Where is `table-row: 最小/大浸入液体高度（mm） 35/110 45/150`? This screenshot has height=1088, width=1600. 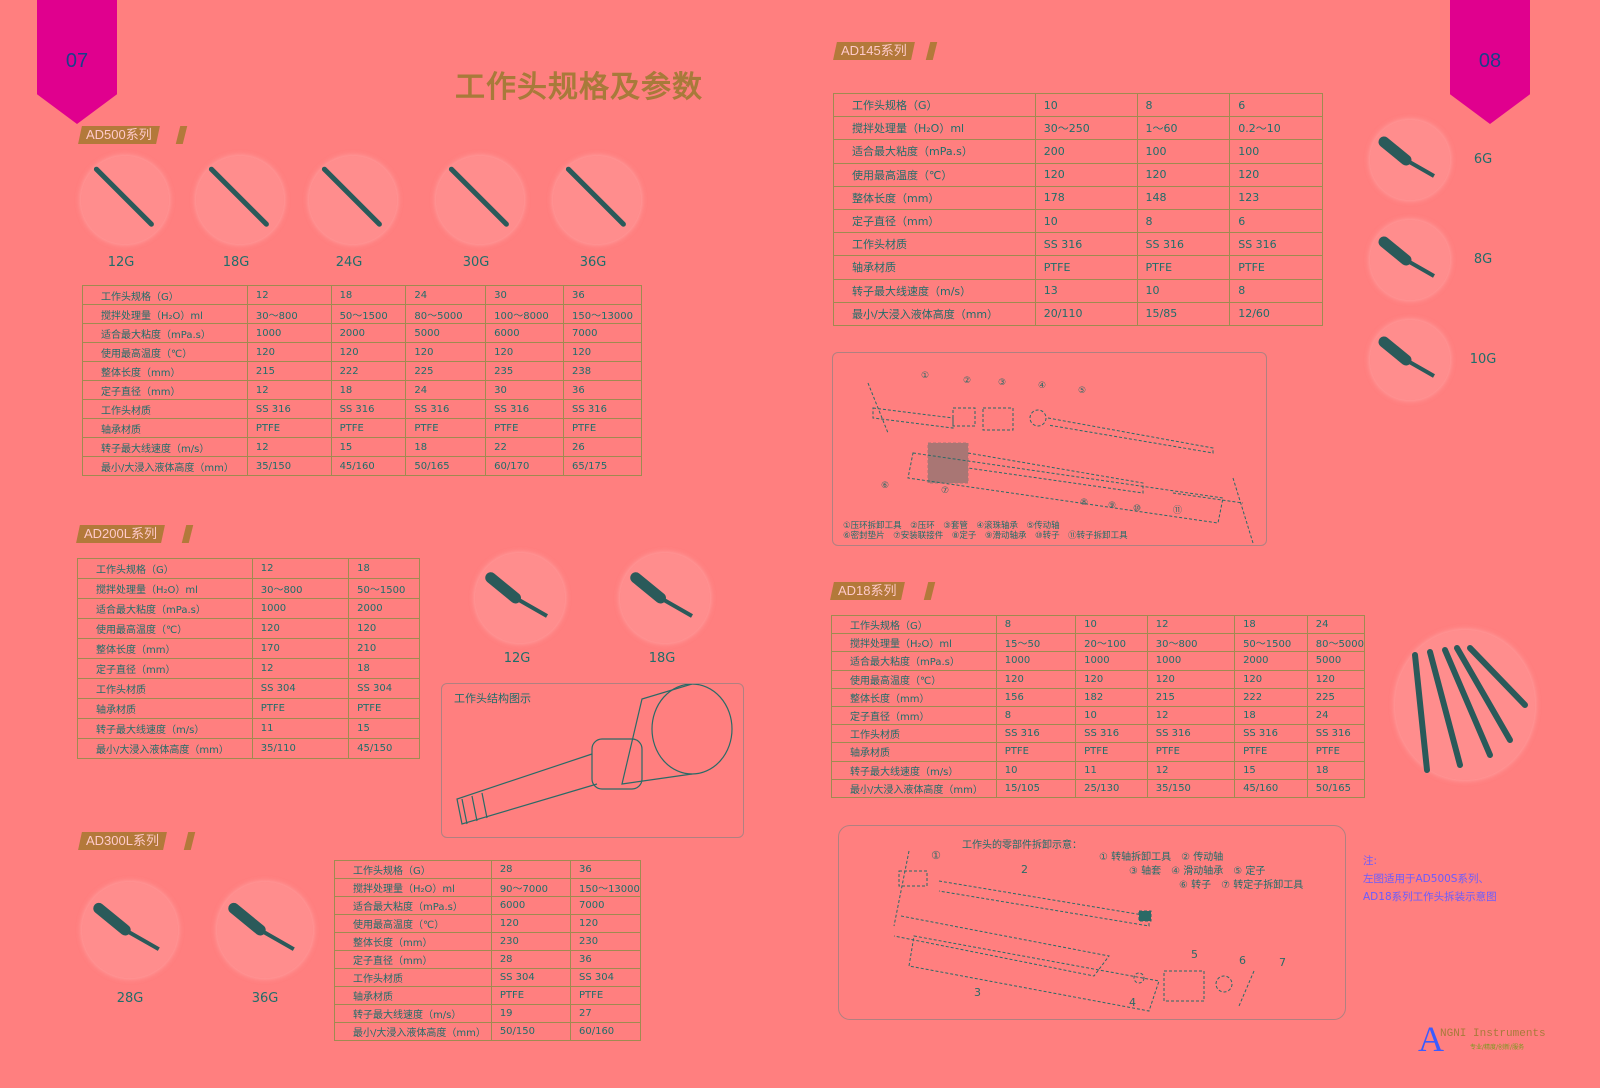 table-row: 最小/大浸入液体高度（mm） 35/110 45/150 is located at coordinates (248, 748).